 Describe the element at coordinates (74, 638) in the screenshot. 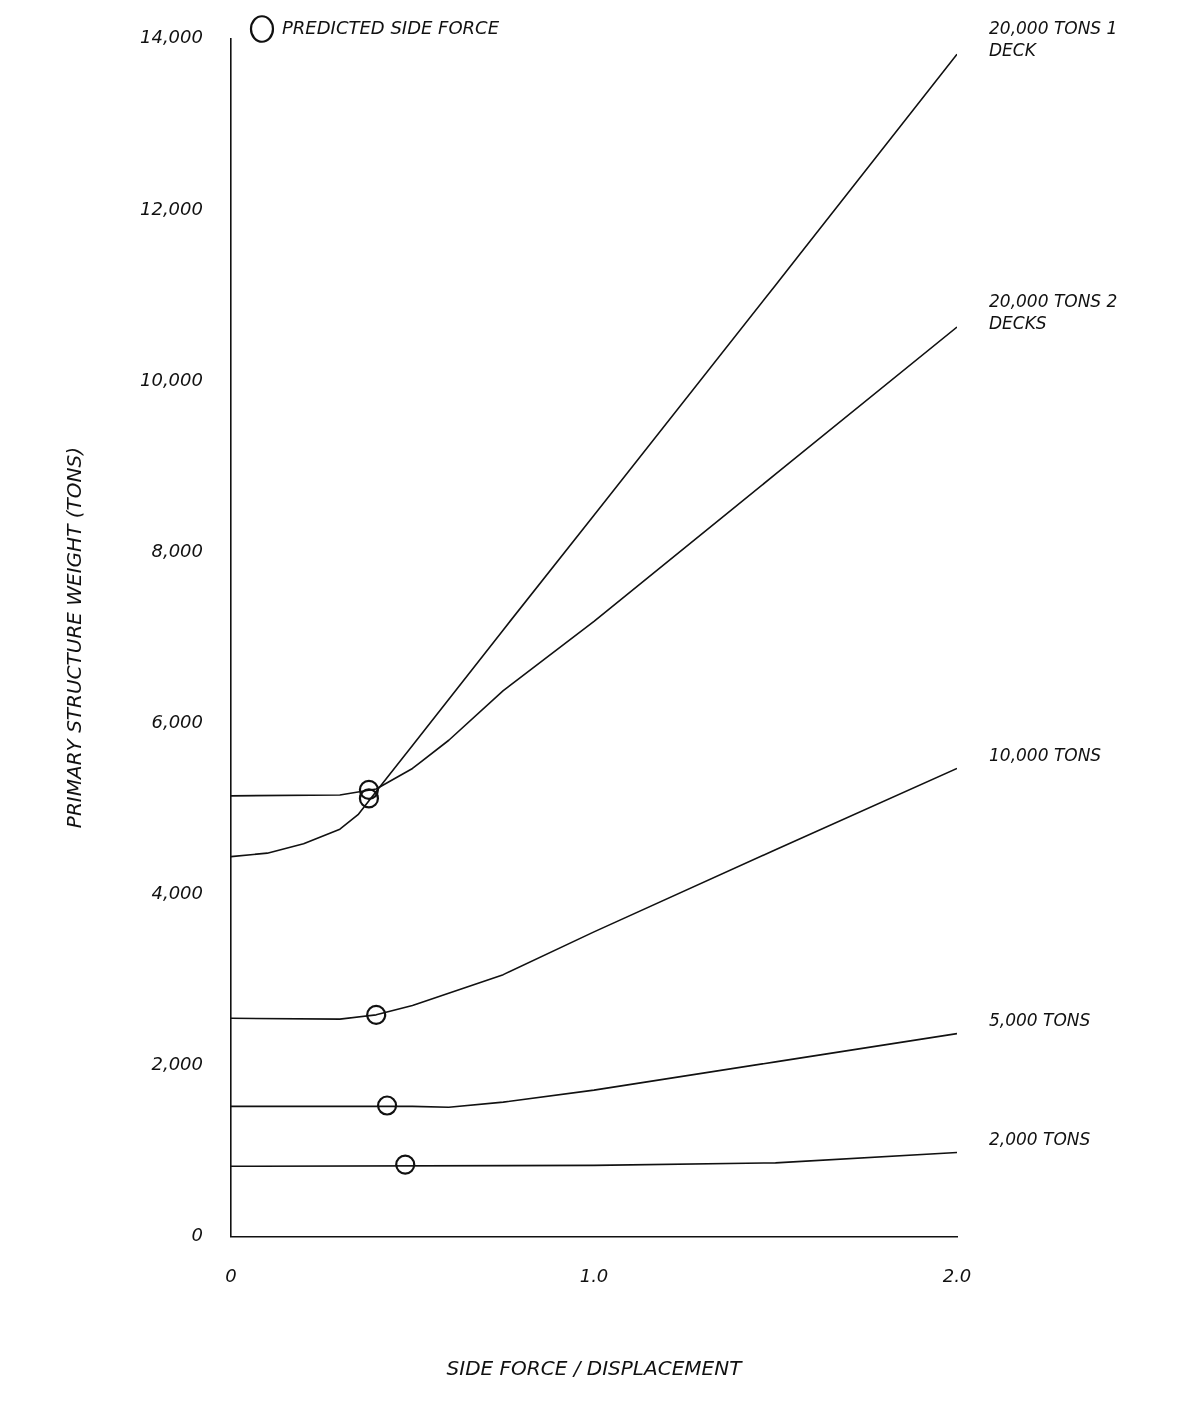

I see `y-axis-title: PRIMARY STRUCTURE WEIGHT (TONS)` at that location.